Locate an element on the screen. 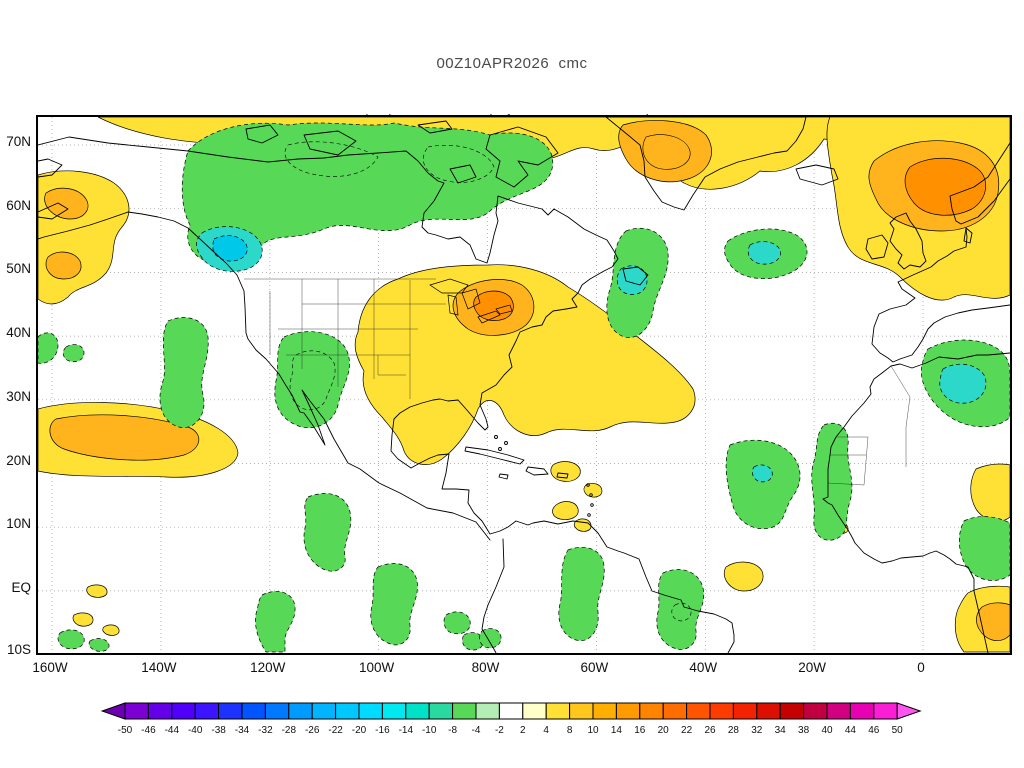 The width and height of the screenshot is (1024, 768). y-tick-label: 60N is located at coordinates (18, 205).